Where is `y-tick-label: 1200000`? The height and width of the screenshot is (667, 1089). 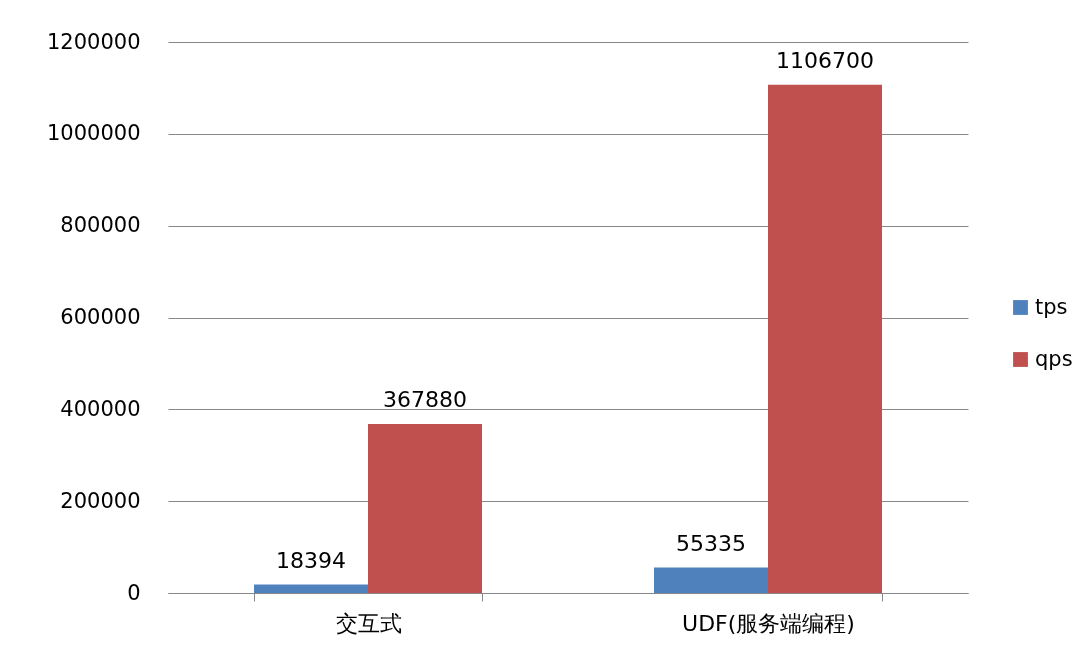
y-tick-label: 1200000 is located at coordinates (93, 41).